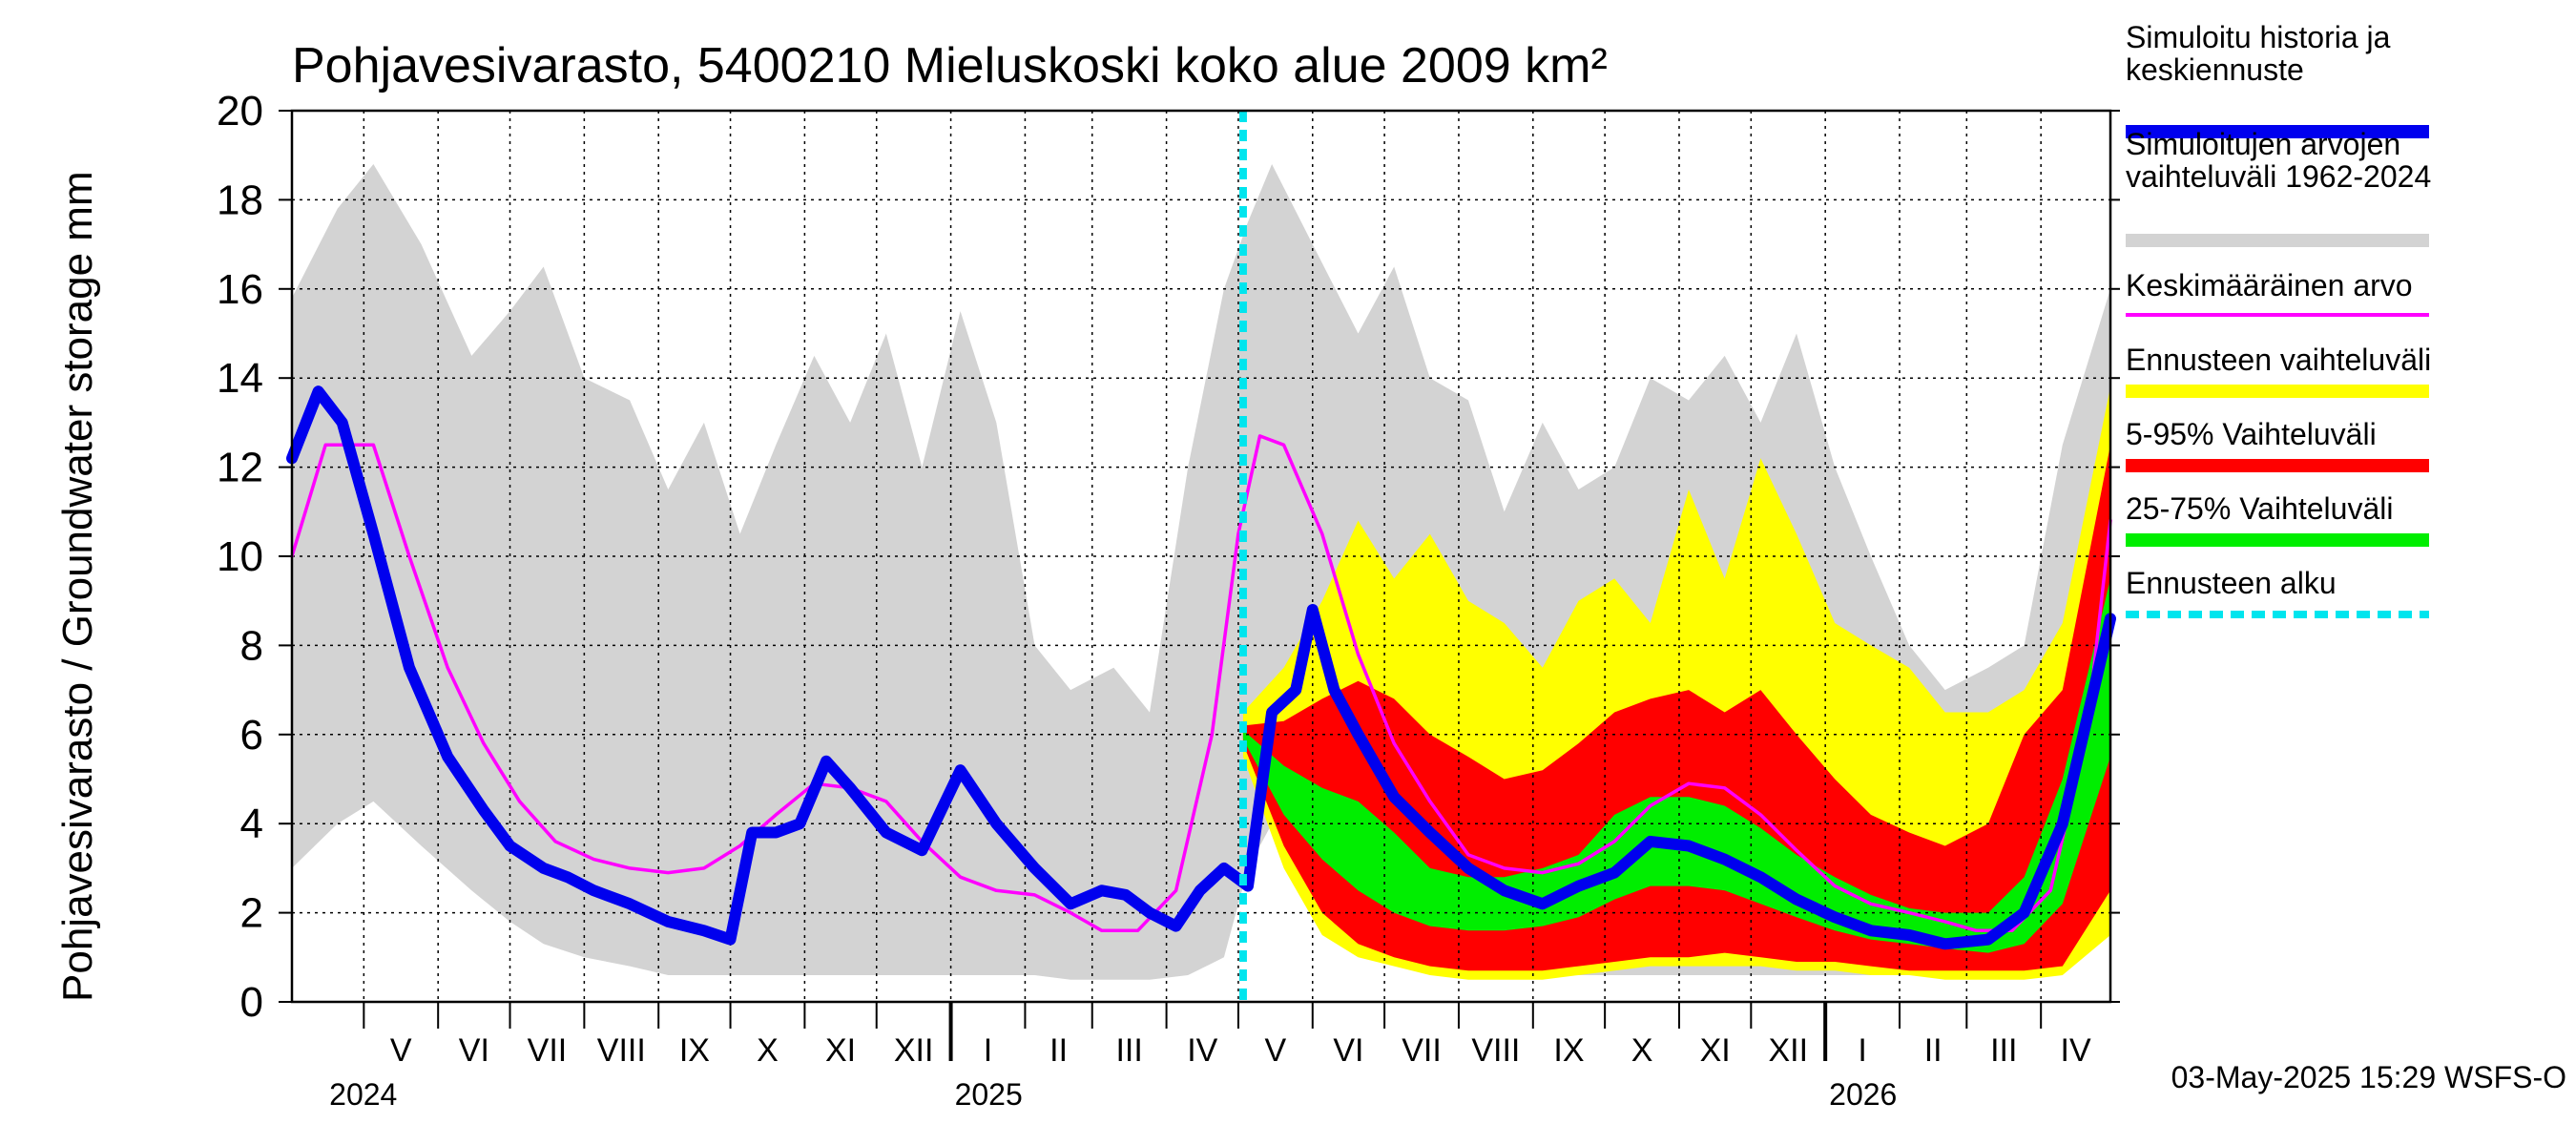 This screenshot has width=2576, height=1145. Describe the element at coordinates (2278, 177) in the screenshot. I see `legend-label: vaihteluväli 1962-2024` at that location.